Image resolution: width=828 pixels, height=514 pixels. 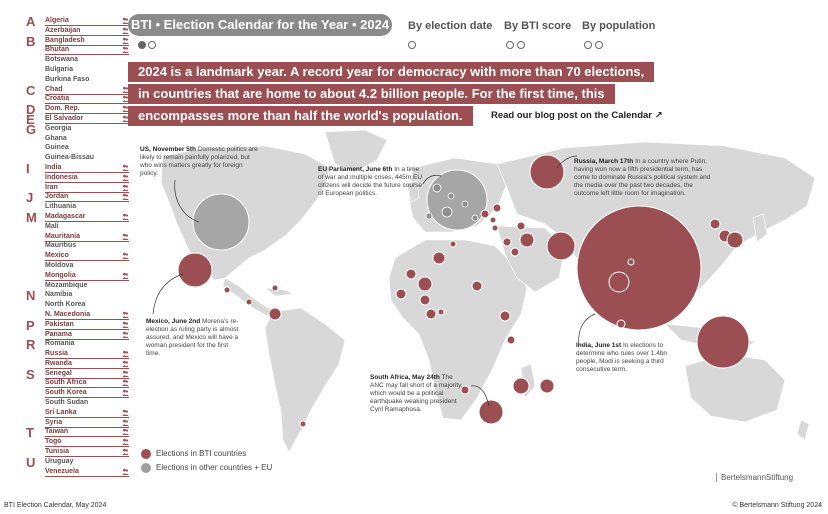 I want to click on index-letter: E, so click(x=30, y=119).